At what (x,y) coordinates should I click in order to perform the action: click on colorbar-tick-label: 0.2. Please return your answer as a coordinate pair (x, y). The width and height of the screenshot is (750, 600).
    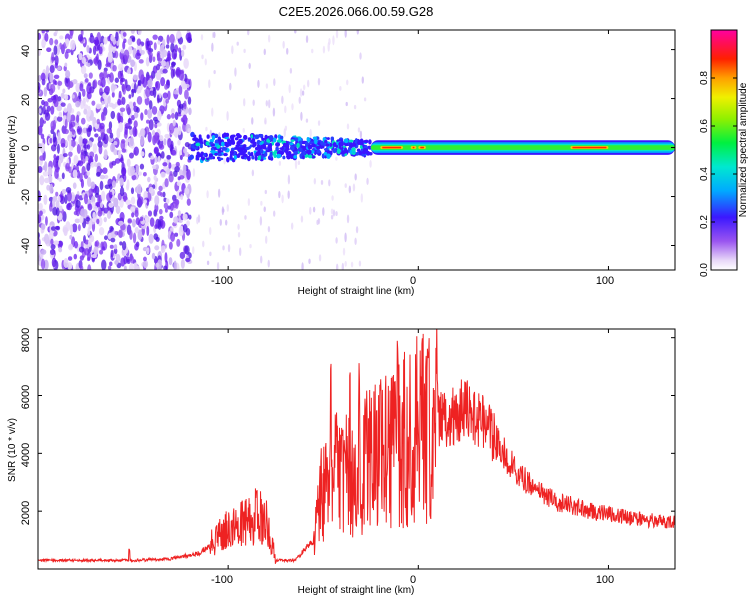
    Looking at the image, I should click on (704, 222).